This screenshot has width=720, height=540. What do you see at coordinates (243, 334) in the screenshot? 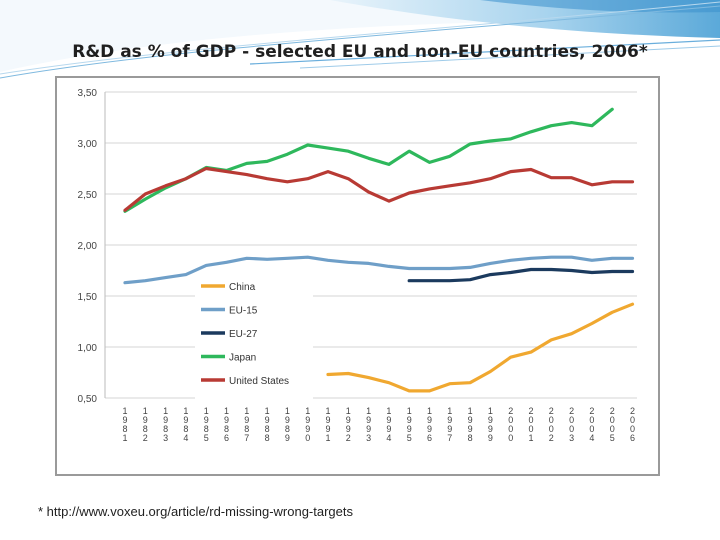
I see `legend-label: EU-27` at bounding box center [243, 334].